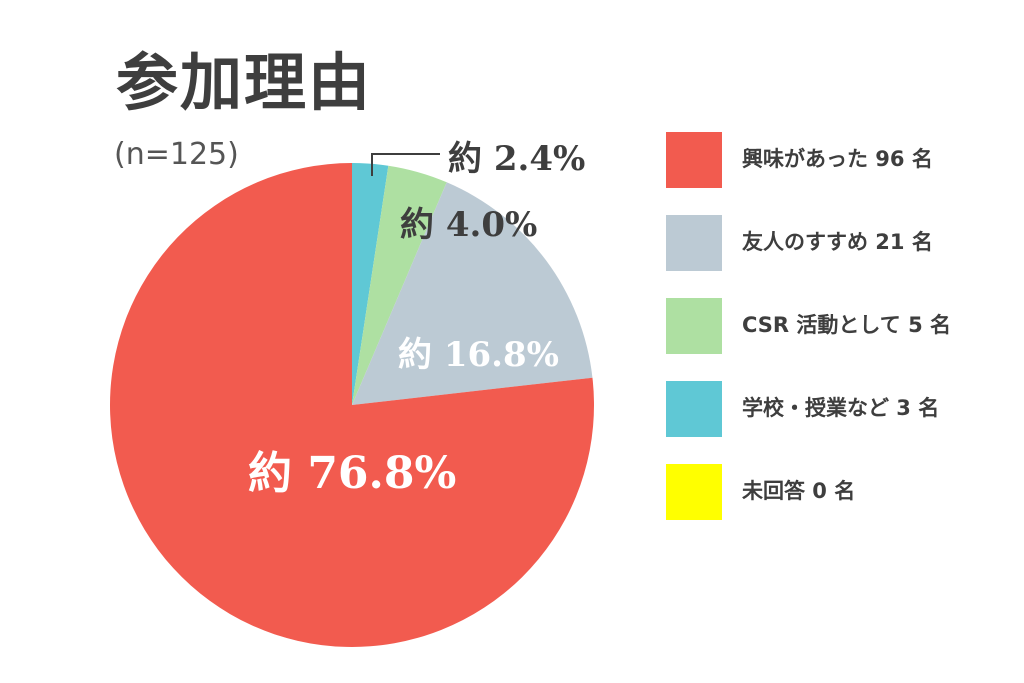  I want to click on legend-item: 興味があった 96 名, so click(831, 160).